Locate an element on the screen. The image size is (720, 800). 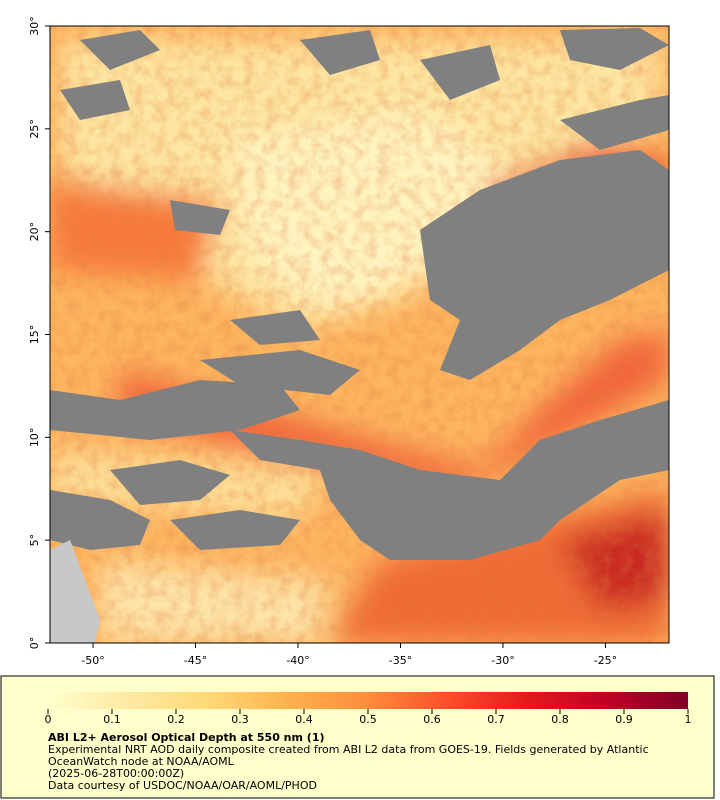
colorbar-tick-label: 0.4 is located at coordinates (304, 719).